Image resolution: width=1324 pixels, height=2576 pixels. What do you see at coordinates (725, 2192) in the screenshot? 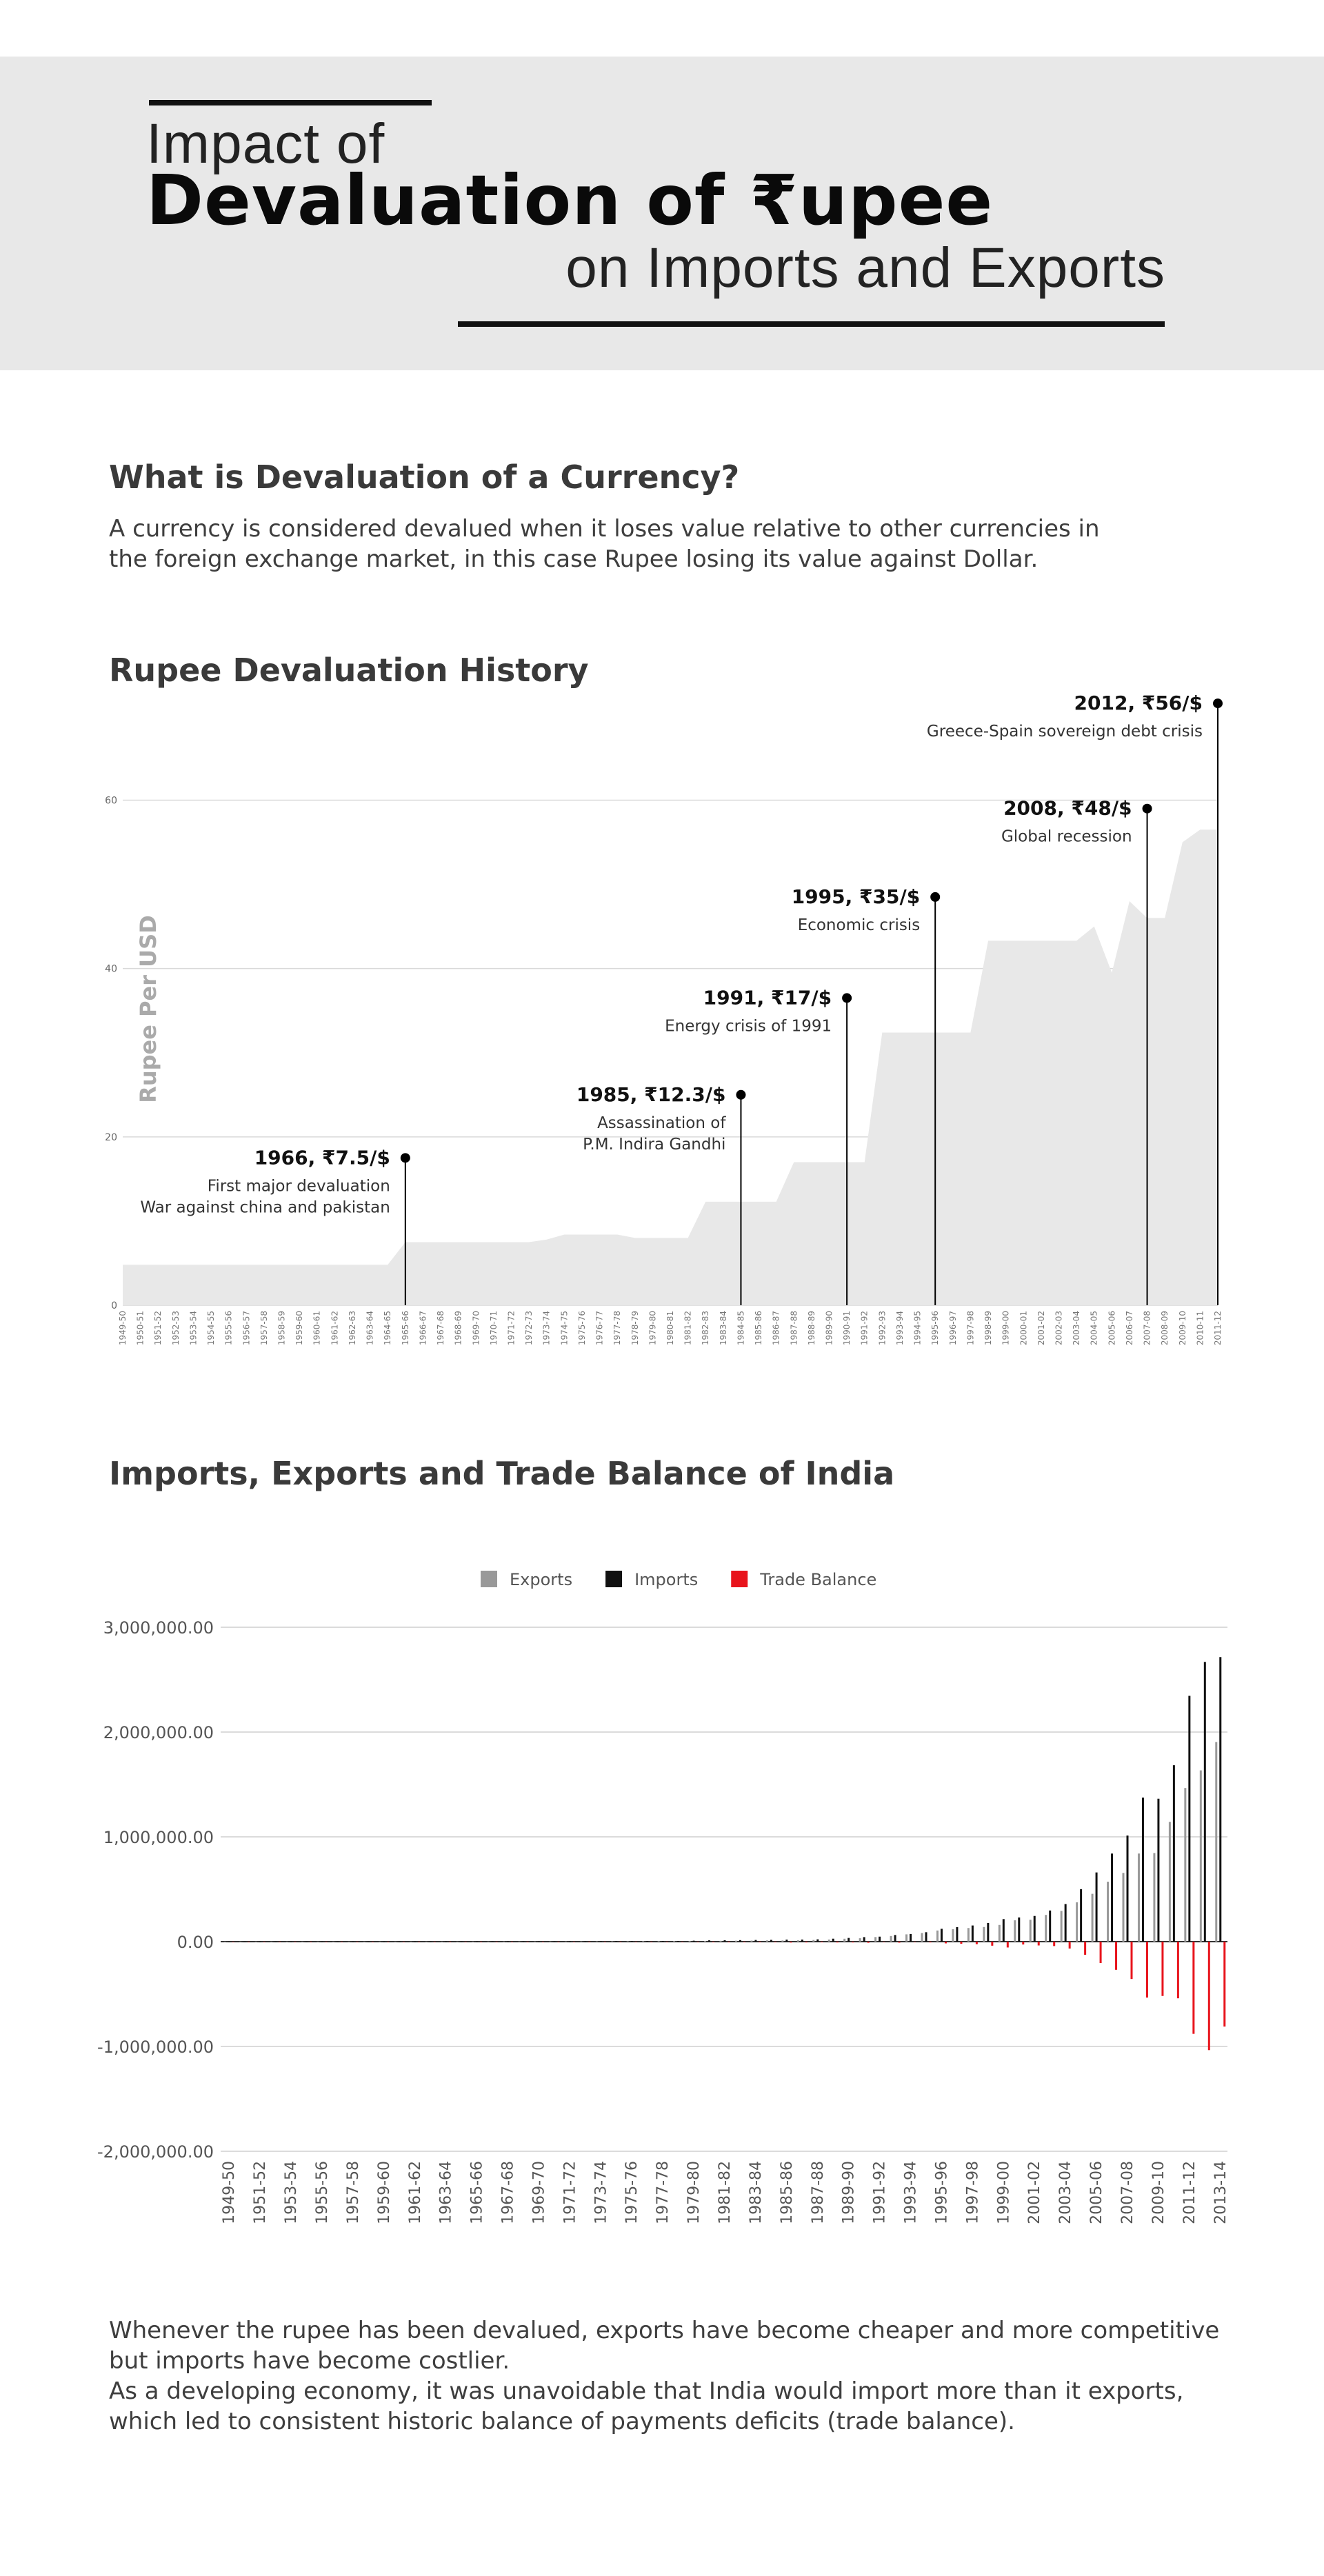
I see `trade-x-tick: 1981-82` at bounding box center [725, 2192].